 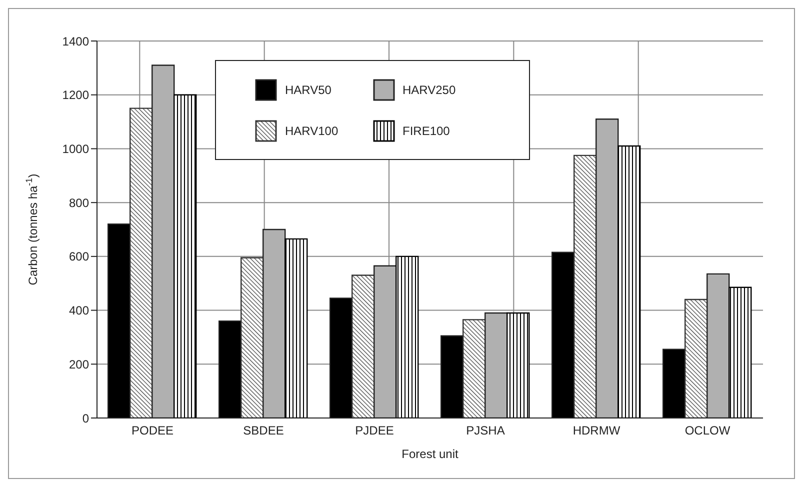 I want to click on y-tick-label: 800, so click(x=79, y=203).